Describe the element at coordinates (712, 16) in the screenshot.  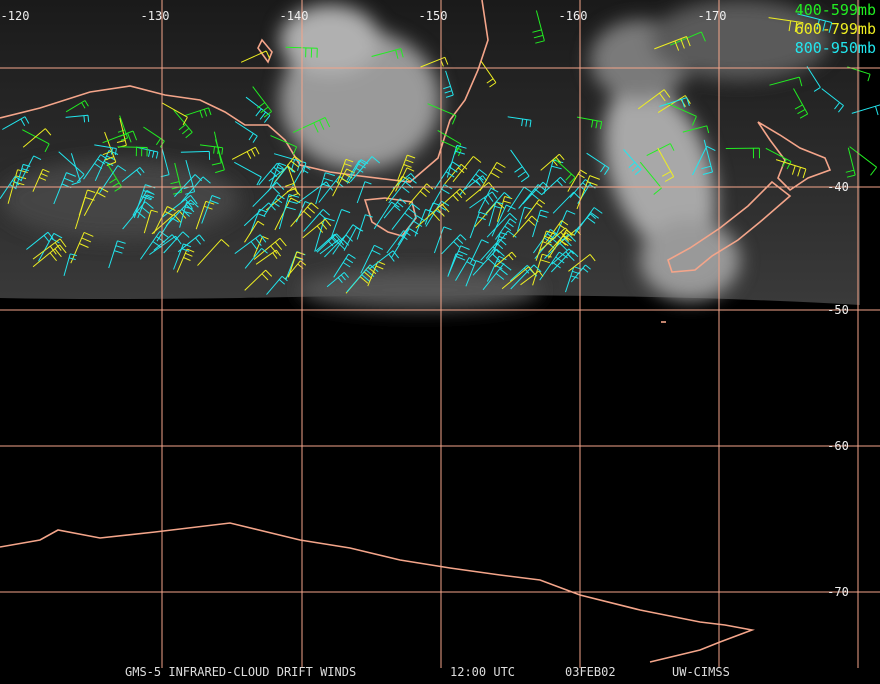
I see `longitude-label: -170` at that location.